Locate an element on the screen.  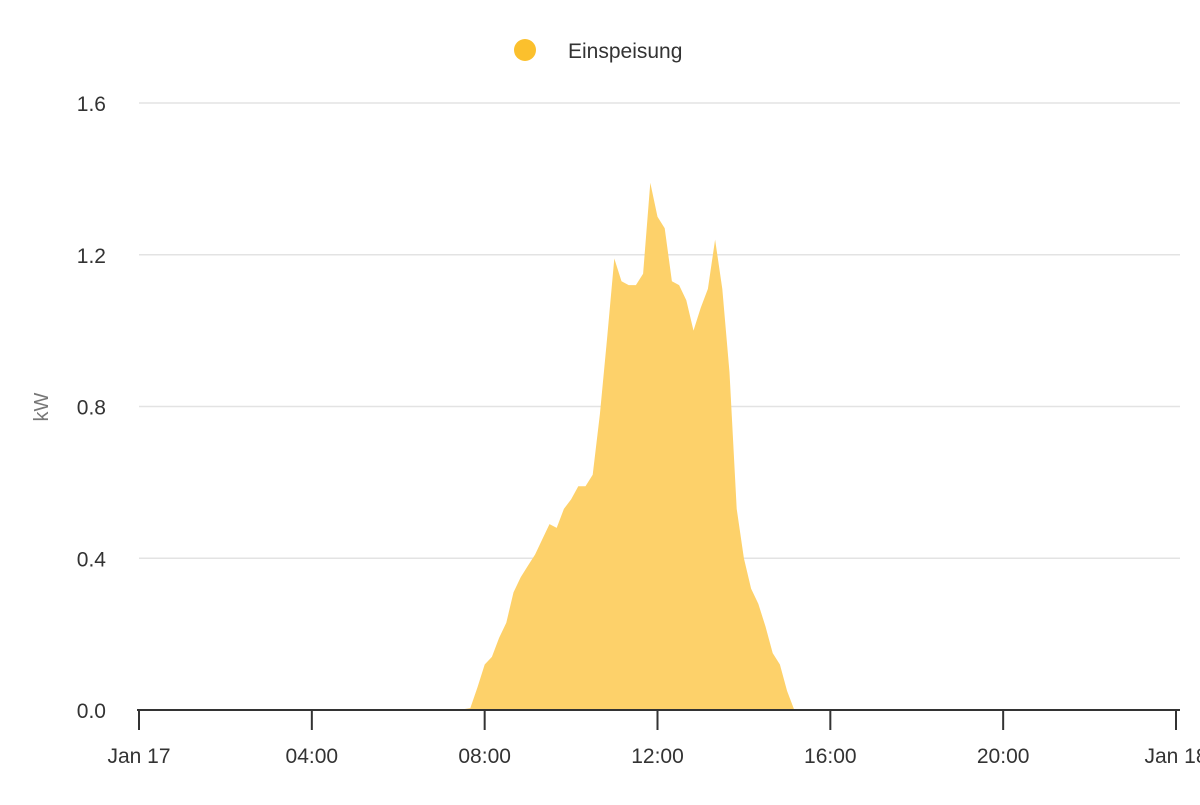
x-tick-label: 12:00 is located at coordinates (657, 756).